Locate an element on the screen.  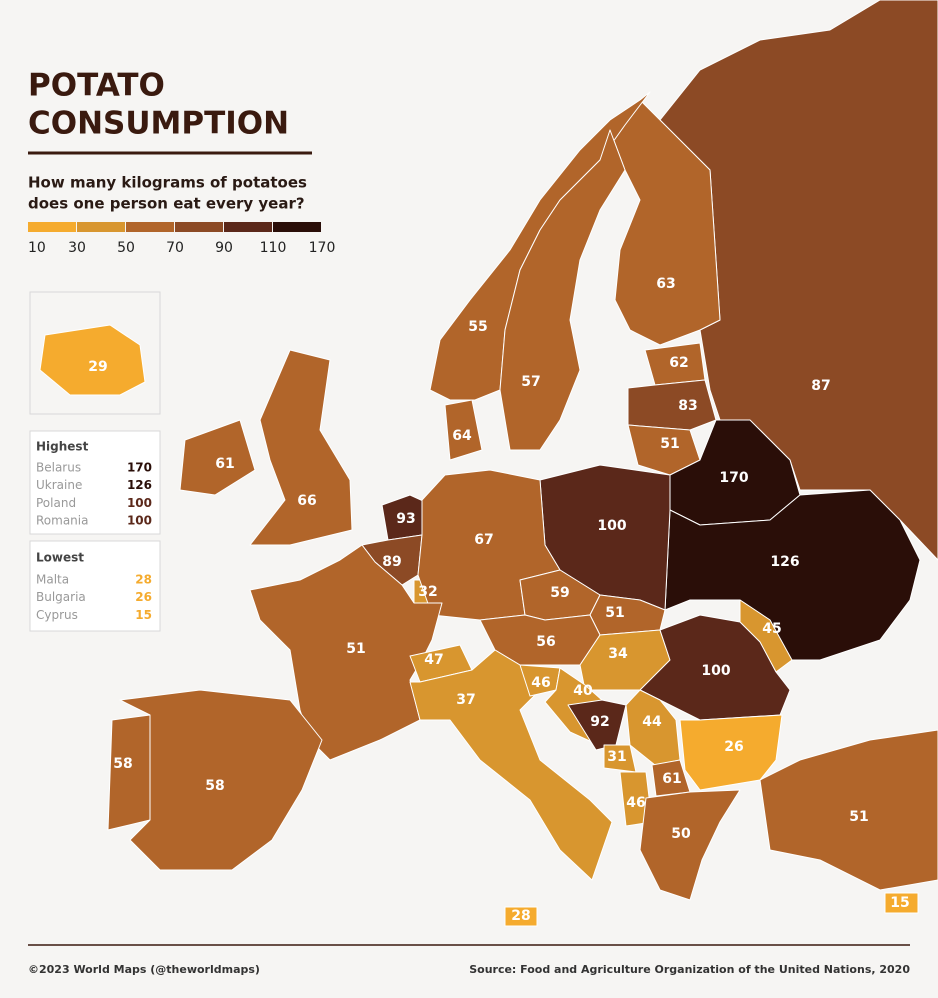
country-value: 47 is located at coordinates (433, 660).